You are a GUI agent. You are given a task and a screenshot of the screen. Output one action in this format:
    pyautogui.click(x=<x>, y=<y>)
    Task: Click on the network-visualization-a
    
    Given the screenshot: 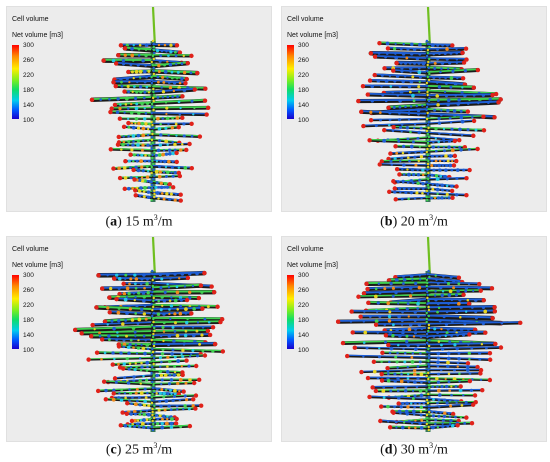 What is the action you would take?
    pyautogui.click(x=150, y=105)
    